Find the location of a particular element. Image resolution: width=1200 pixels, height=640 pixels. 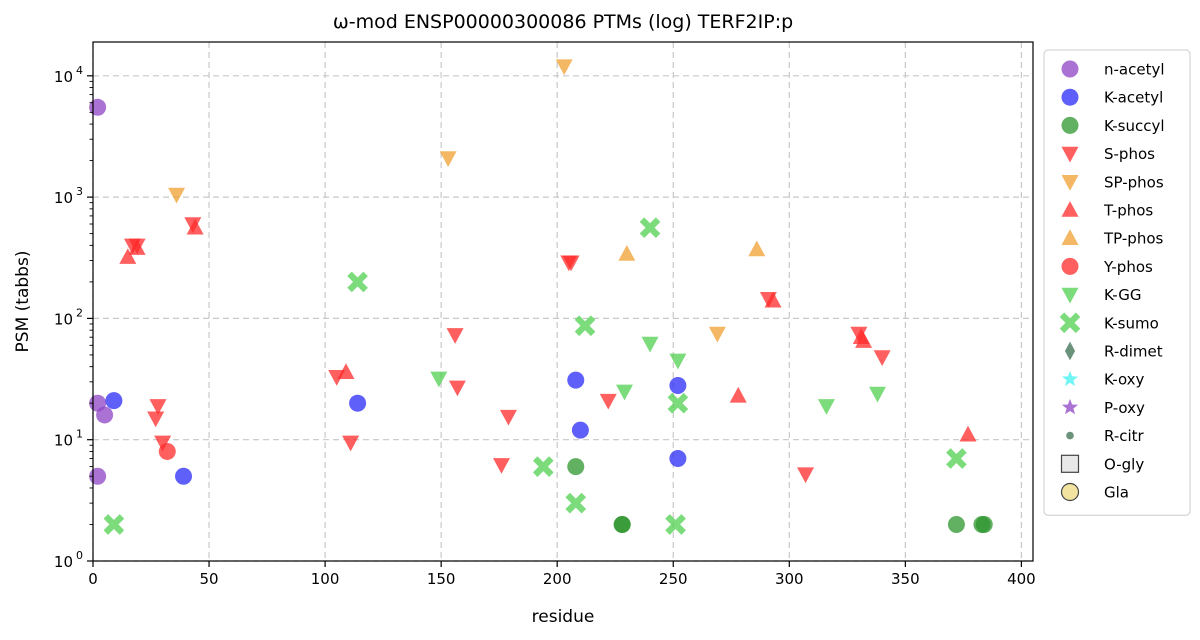

legend-item-r-citr: R-citr is located at coordinates (1105, 436).